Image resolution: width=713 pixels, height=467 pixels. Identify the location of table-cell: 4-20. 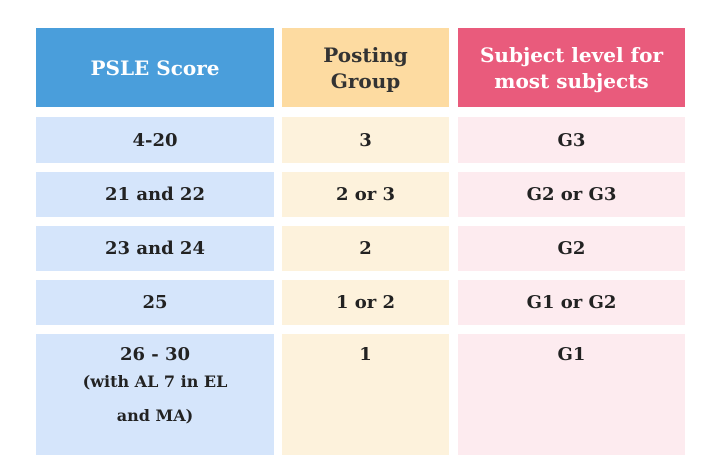
(155, 140).